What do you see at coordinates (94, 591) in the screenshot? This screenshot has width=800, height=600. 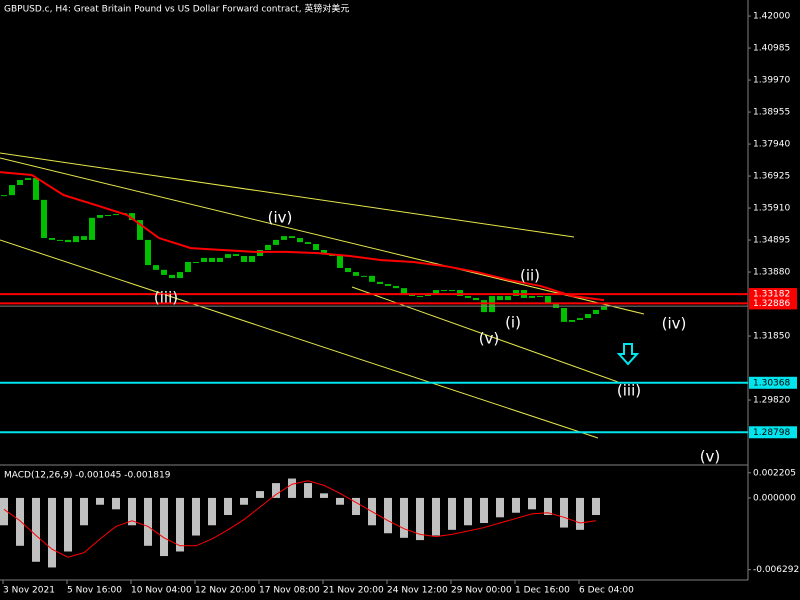 I see `x-tick-label: 5 Nov 16:00` at bounding box center [94, 591].